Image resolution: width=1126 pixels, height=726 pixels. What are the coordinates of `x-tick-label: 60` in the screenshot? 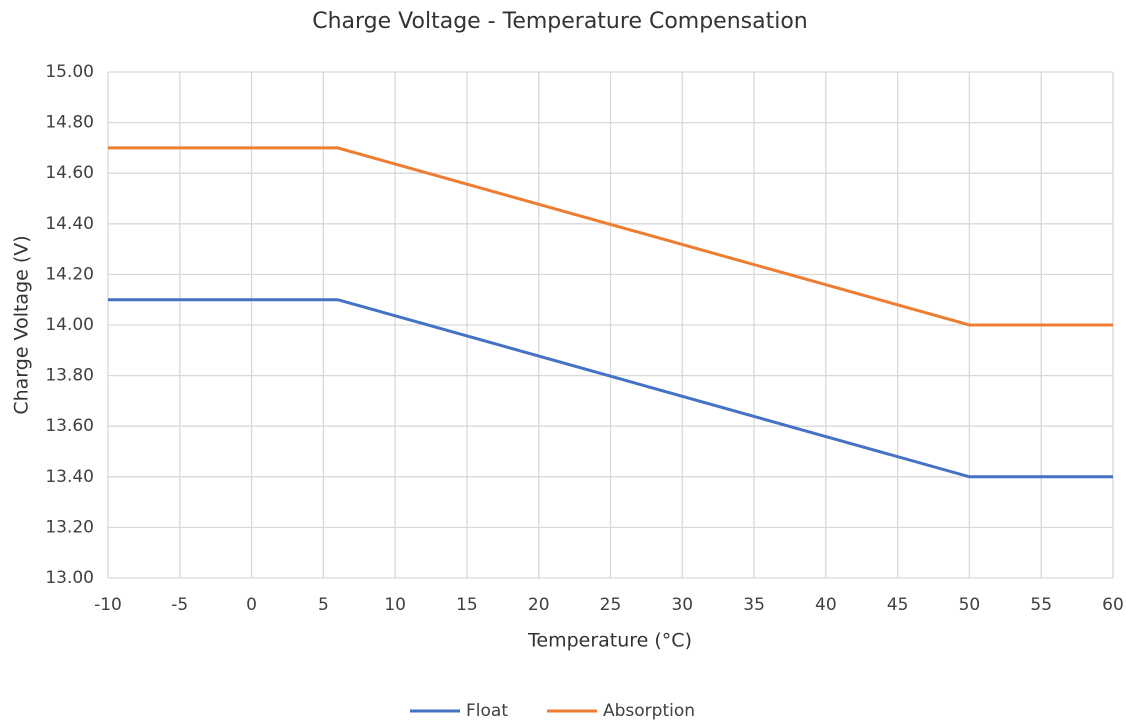 It's located at (1113, 605).